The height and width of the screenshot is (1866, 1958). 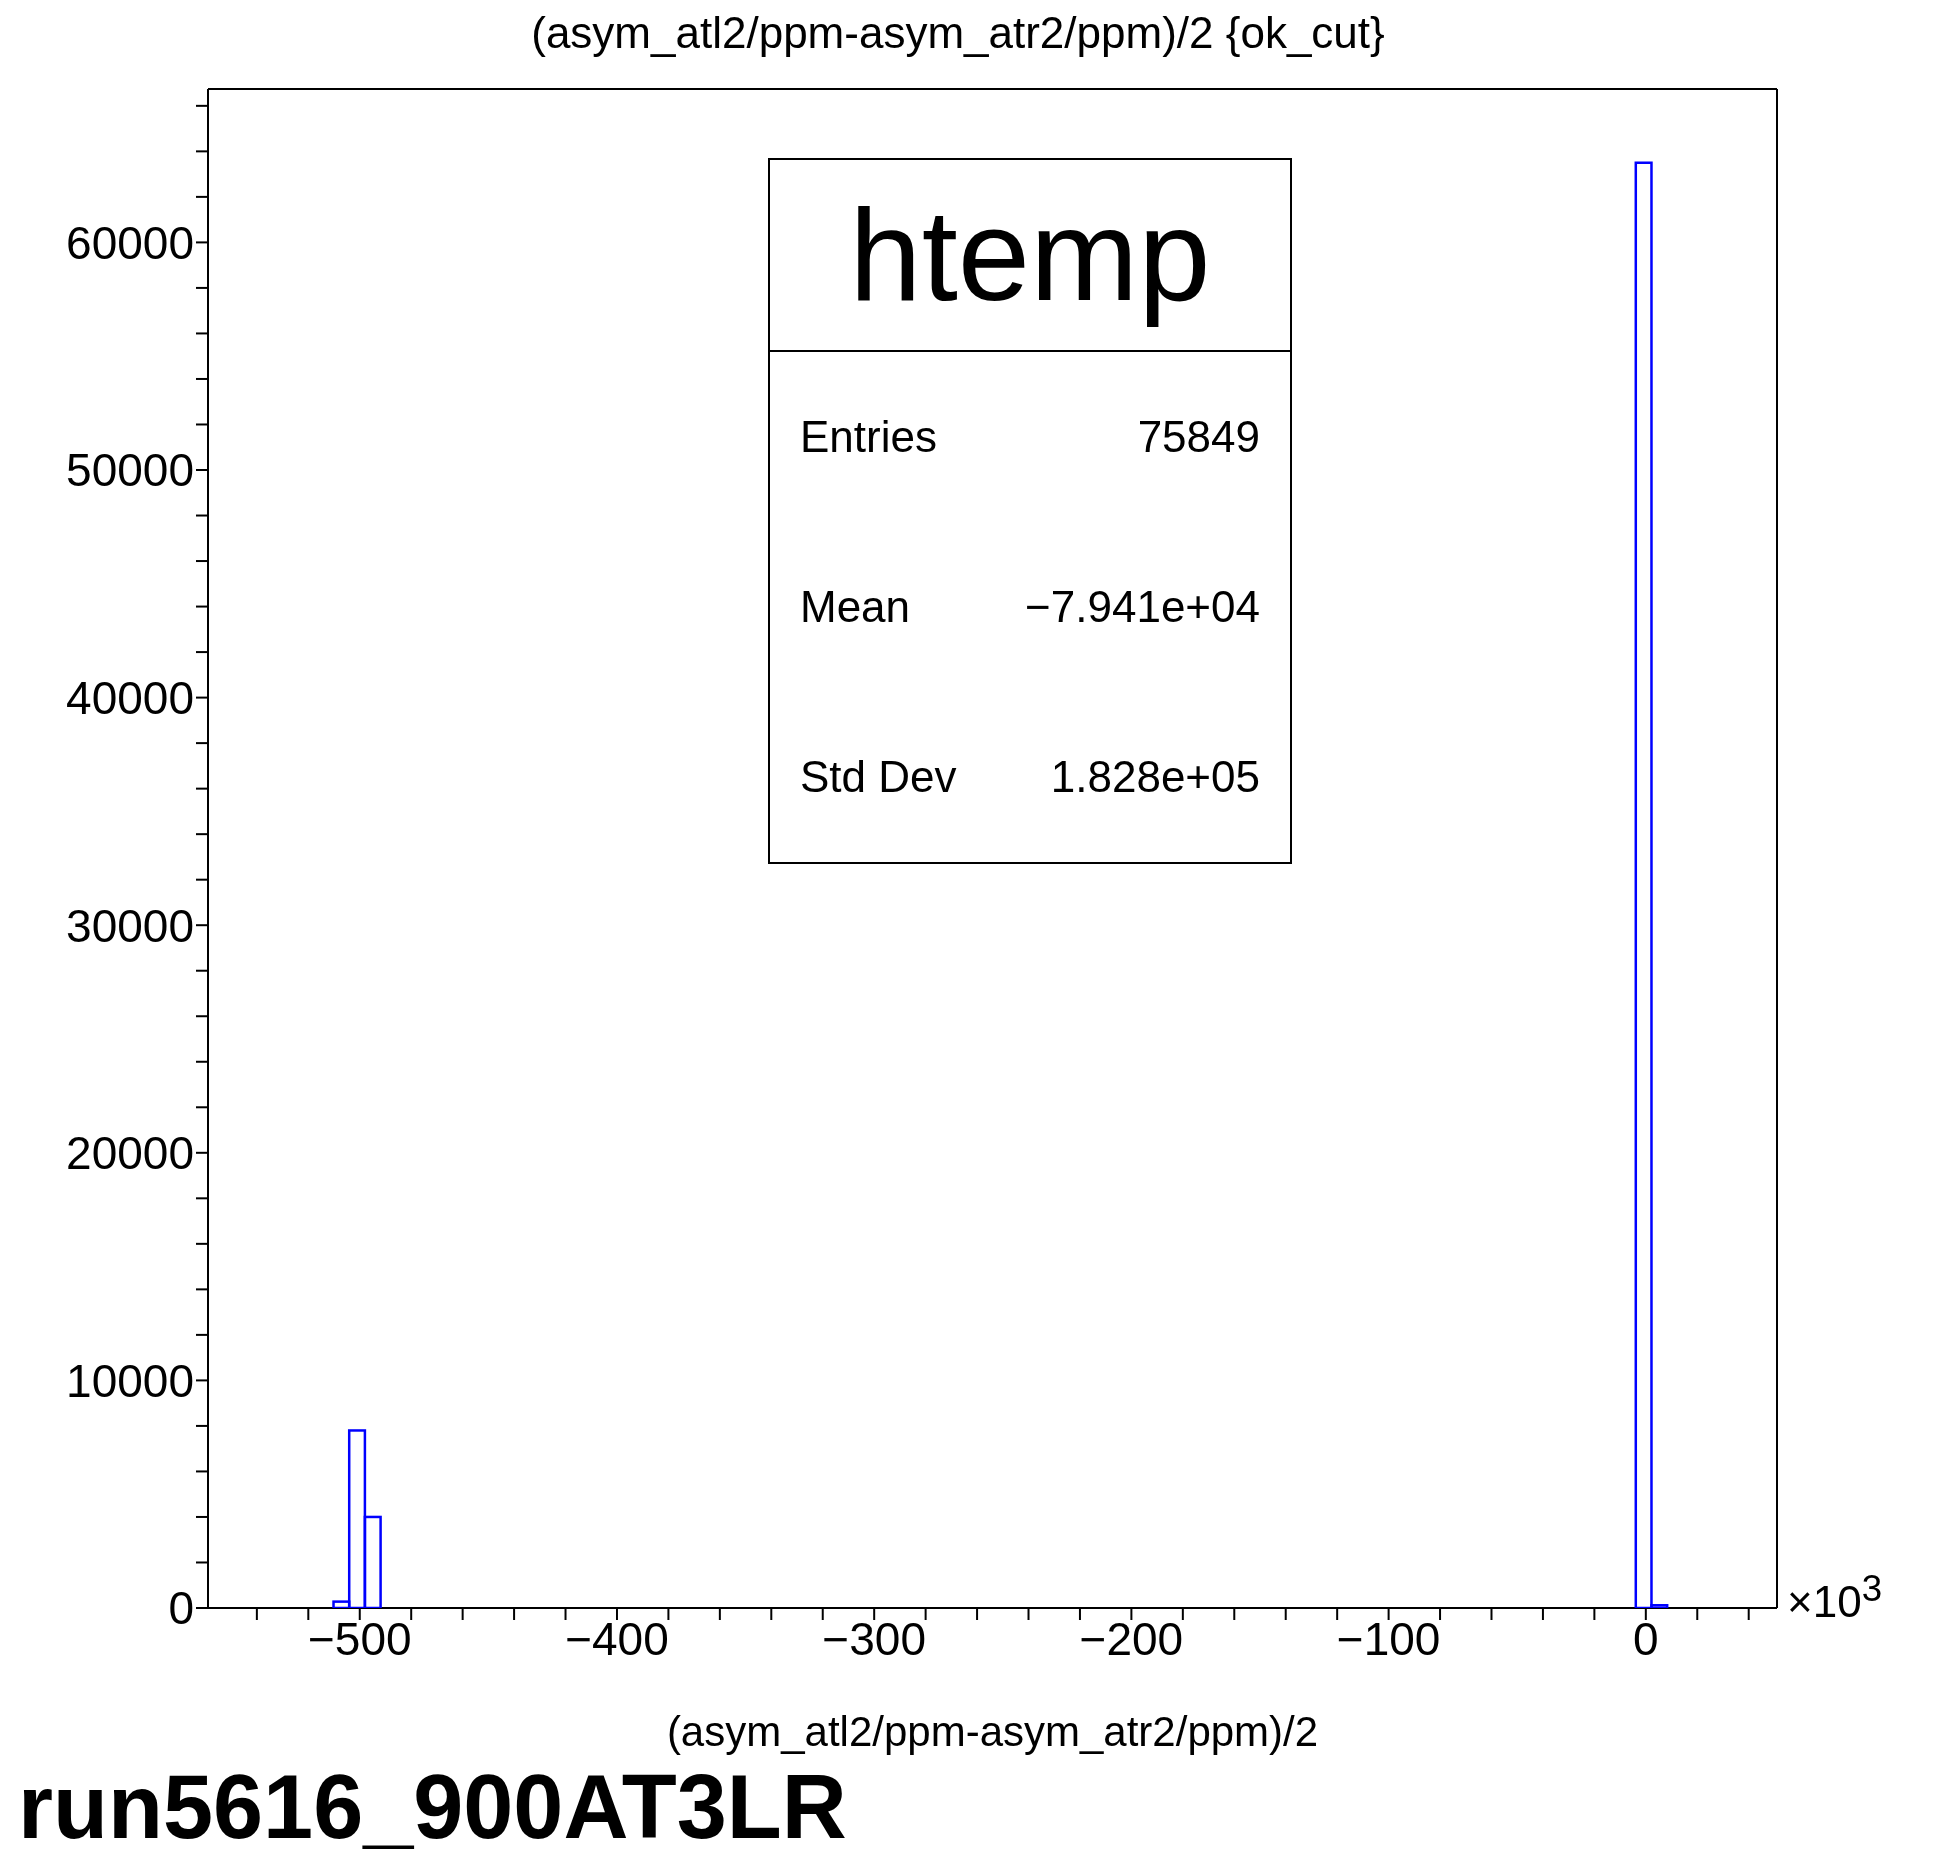 What do you see at coordinates (130, 242) in the screenshot?
I see `y-tick-label: 60000` at bounding box center [130, 242].